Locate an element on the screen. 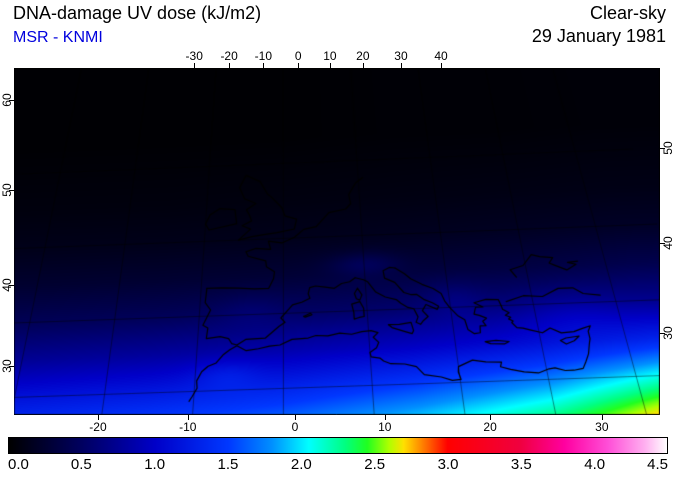 The width and height of the screenshot is (678, 480). colorbar-tick-label: 4.0 is located at coordinates (595, 464).